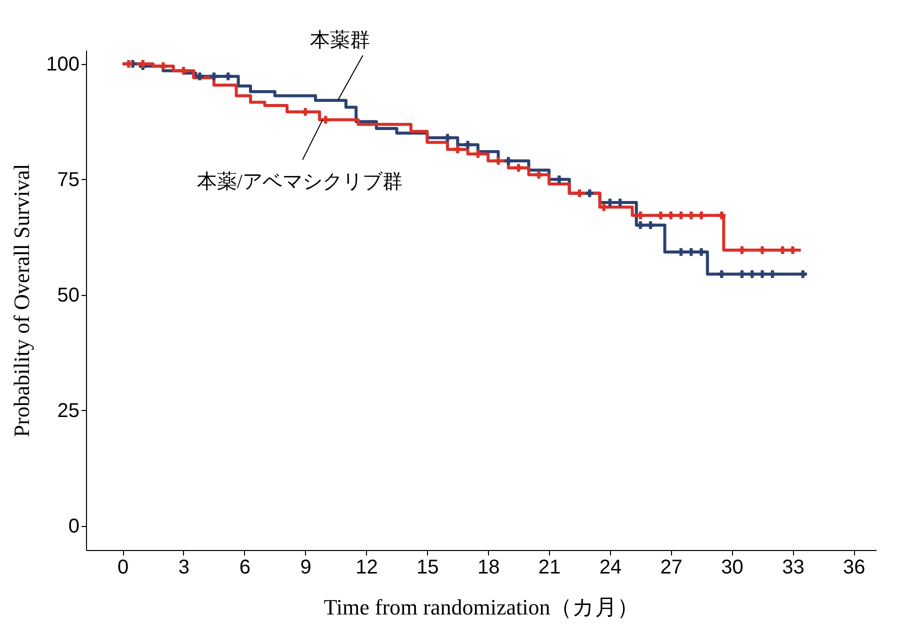  What do you see at coordinates (549, 567) in the screenshot?
I see `x-tick-label: 21` at bounding box center [549, 567].